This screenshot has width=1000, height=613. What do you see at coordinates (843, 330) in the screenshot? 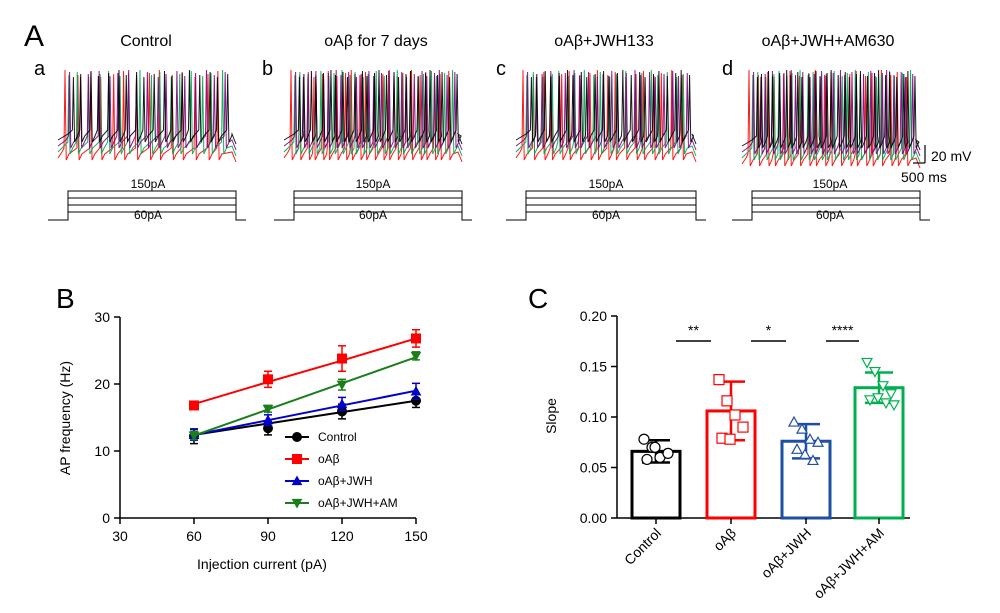
I see `c-sig-label: ****` at bounding box center [843, 330].